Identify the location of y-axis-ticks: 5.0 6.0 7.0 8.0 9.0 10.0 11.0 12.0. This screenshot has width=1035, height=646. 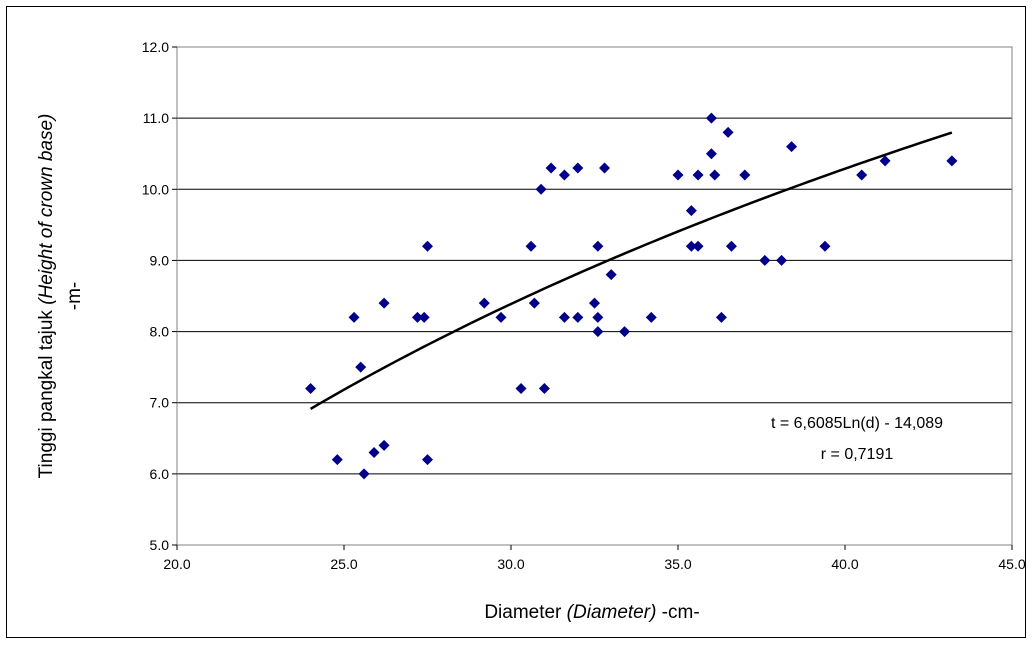
(159, 296).